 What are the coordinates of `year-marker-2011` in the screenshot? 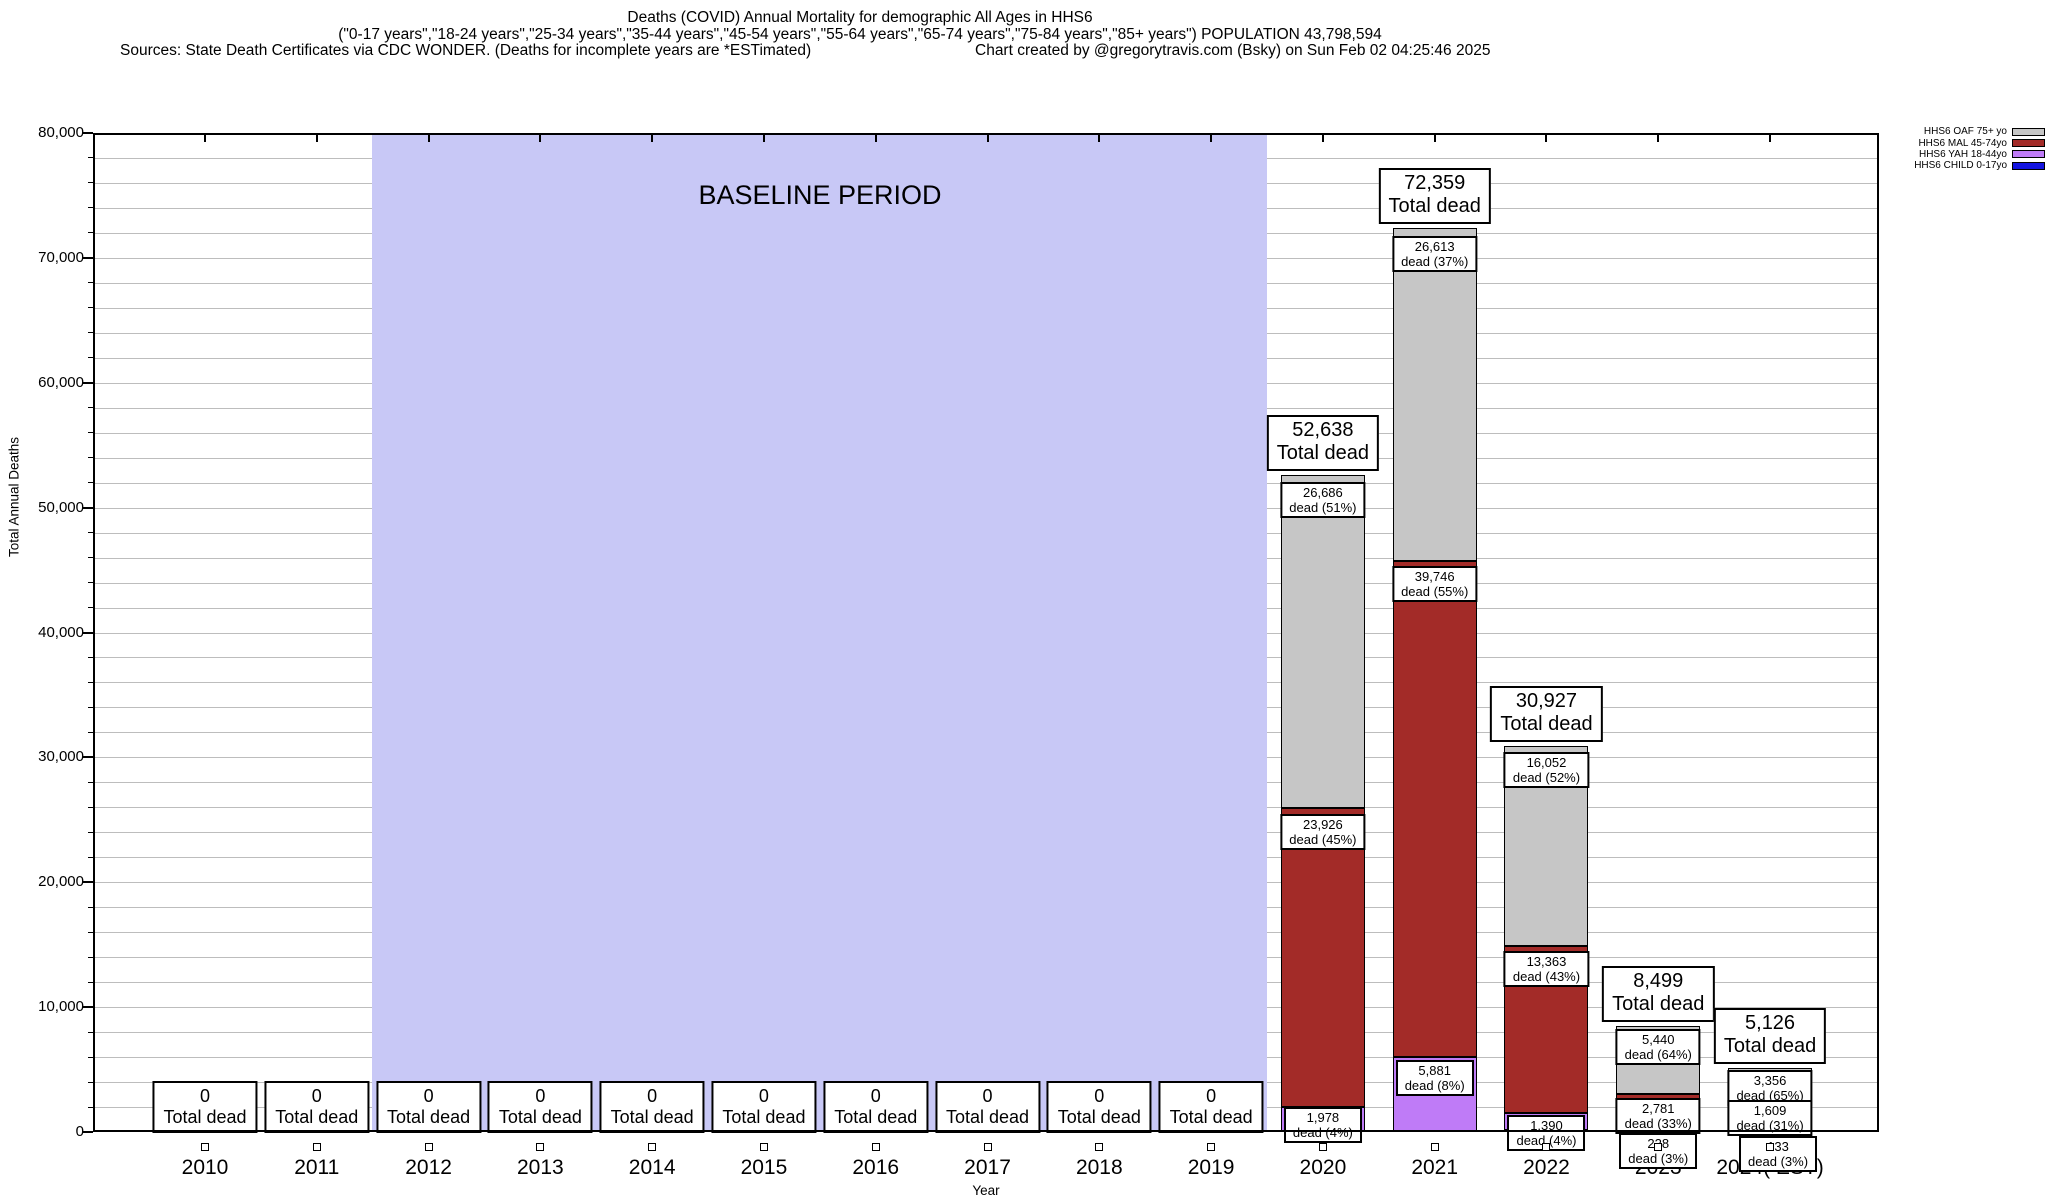 It's located at (316, 1147).